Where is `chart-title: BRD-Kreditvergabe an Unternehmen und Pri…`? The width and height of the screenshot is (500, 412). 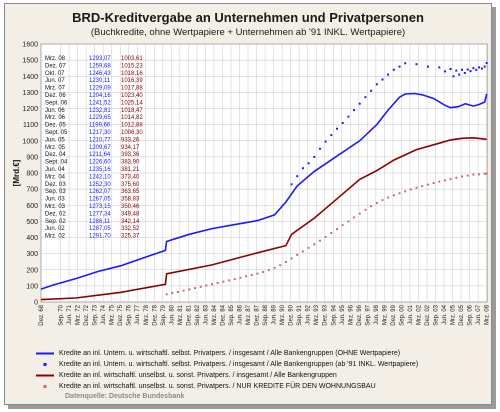
chart-title: BRD-Kreditvergabe an Unternehmen und Pri… is located at coordinates (248, 17).